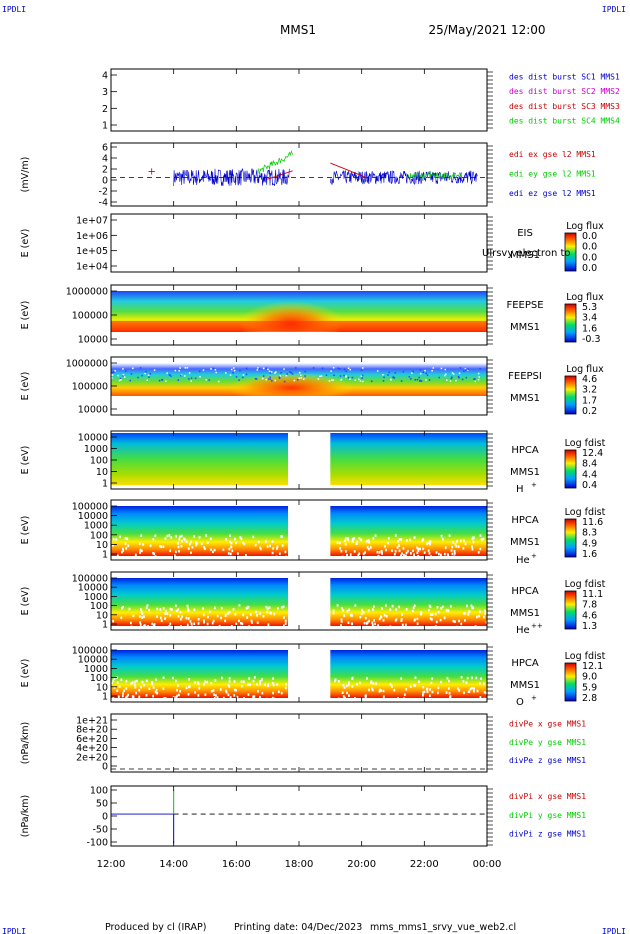 This screenshot has width=630, height=934. Describe the element at coordinates (299, 743) in the screenshot. I see `divpe-frame` at that location.